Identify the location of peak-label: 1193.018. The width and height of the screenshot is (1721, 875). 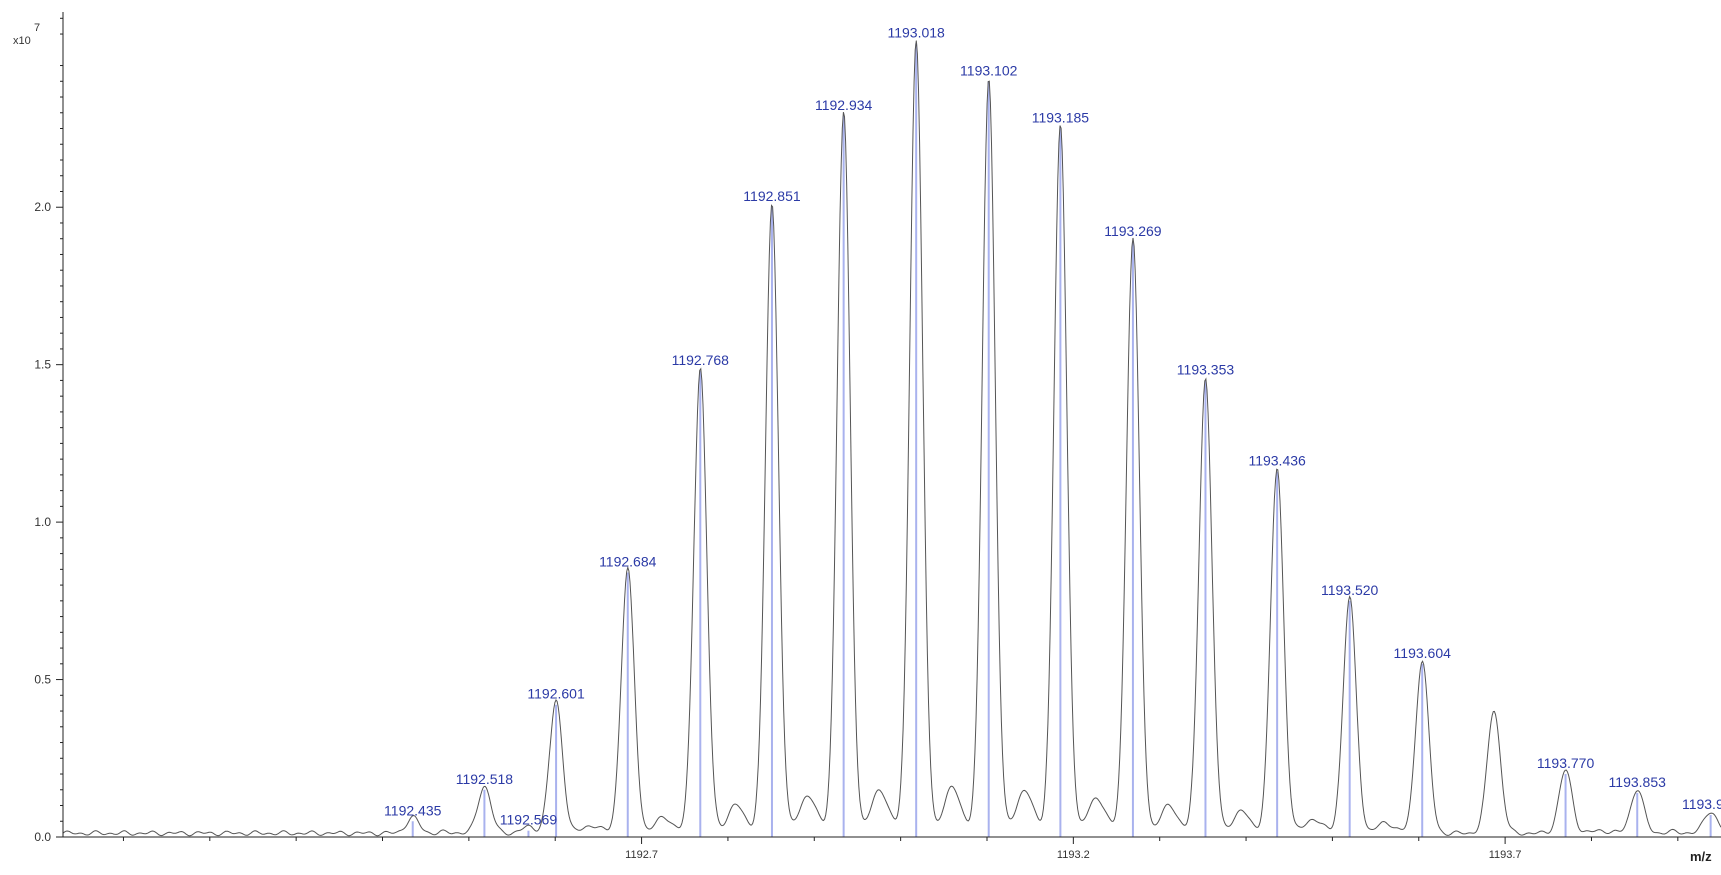
(916, 32).